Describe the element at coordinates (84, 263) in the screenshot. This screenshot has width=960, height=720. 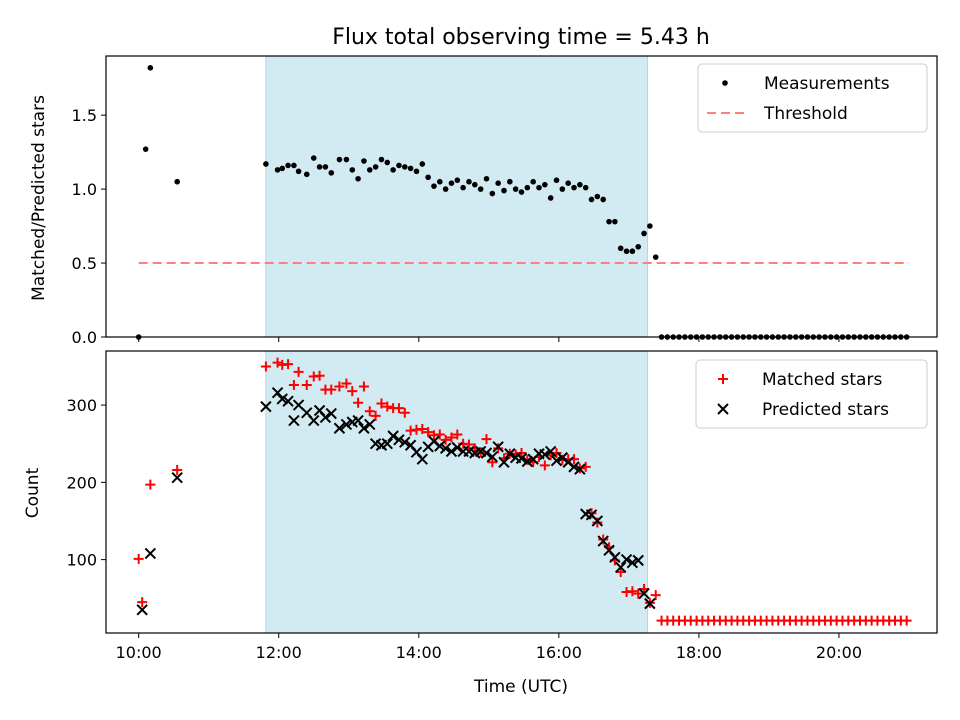
I see `y-tick-label: 0.5` at that location.